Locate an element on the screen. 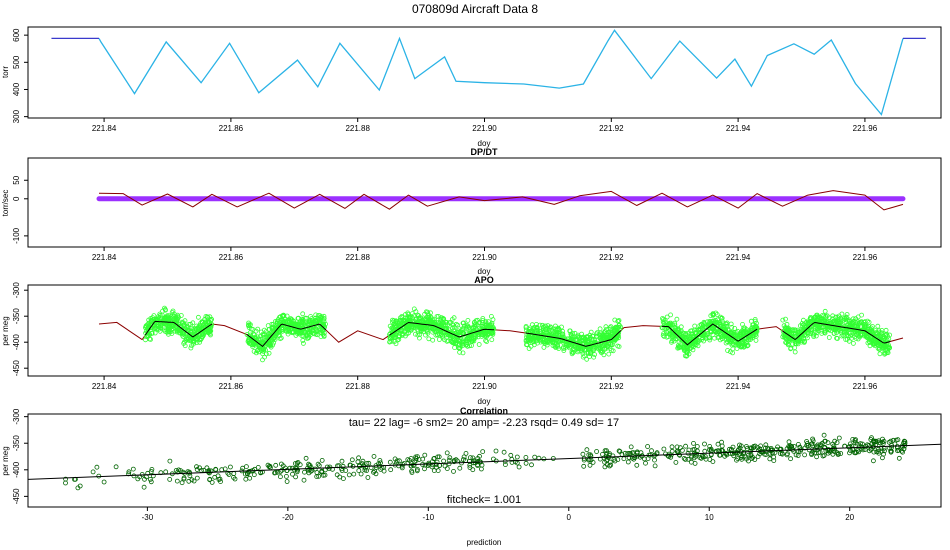 Image resolution: width=950 pixels, height=550 pixels. x-tick-label: -10 is located at coordinates (429, 517).